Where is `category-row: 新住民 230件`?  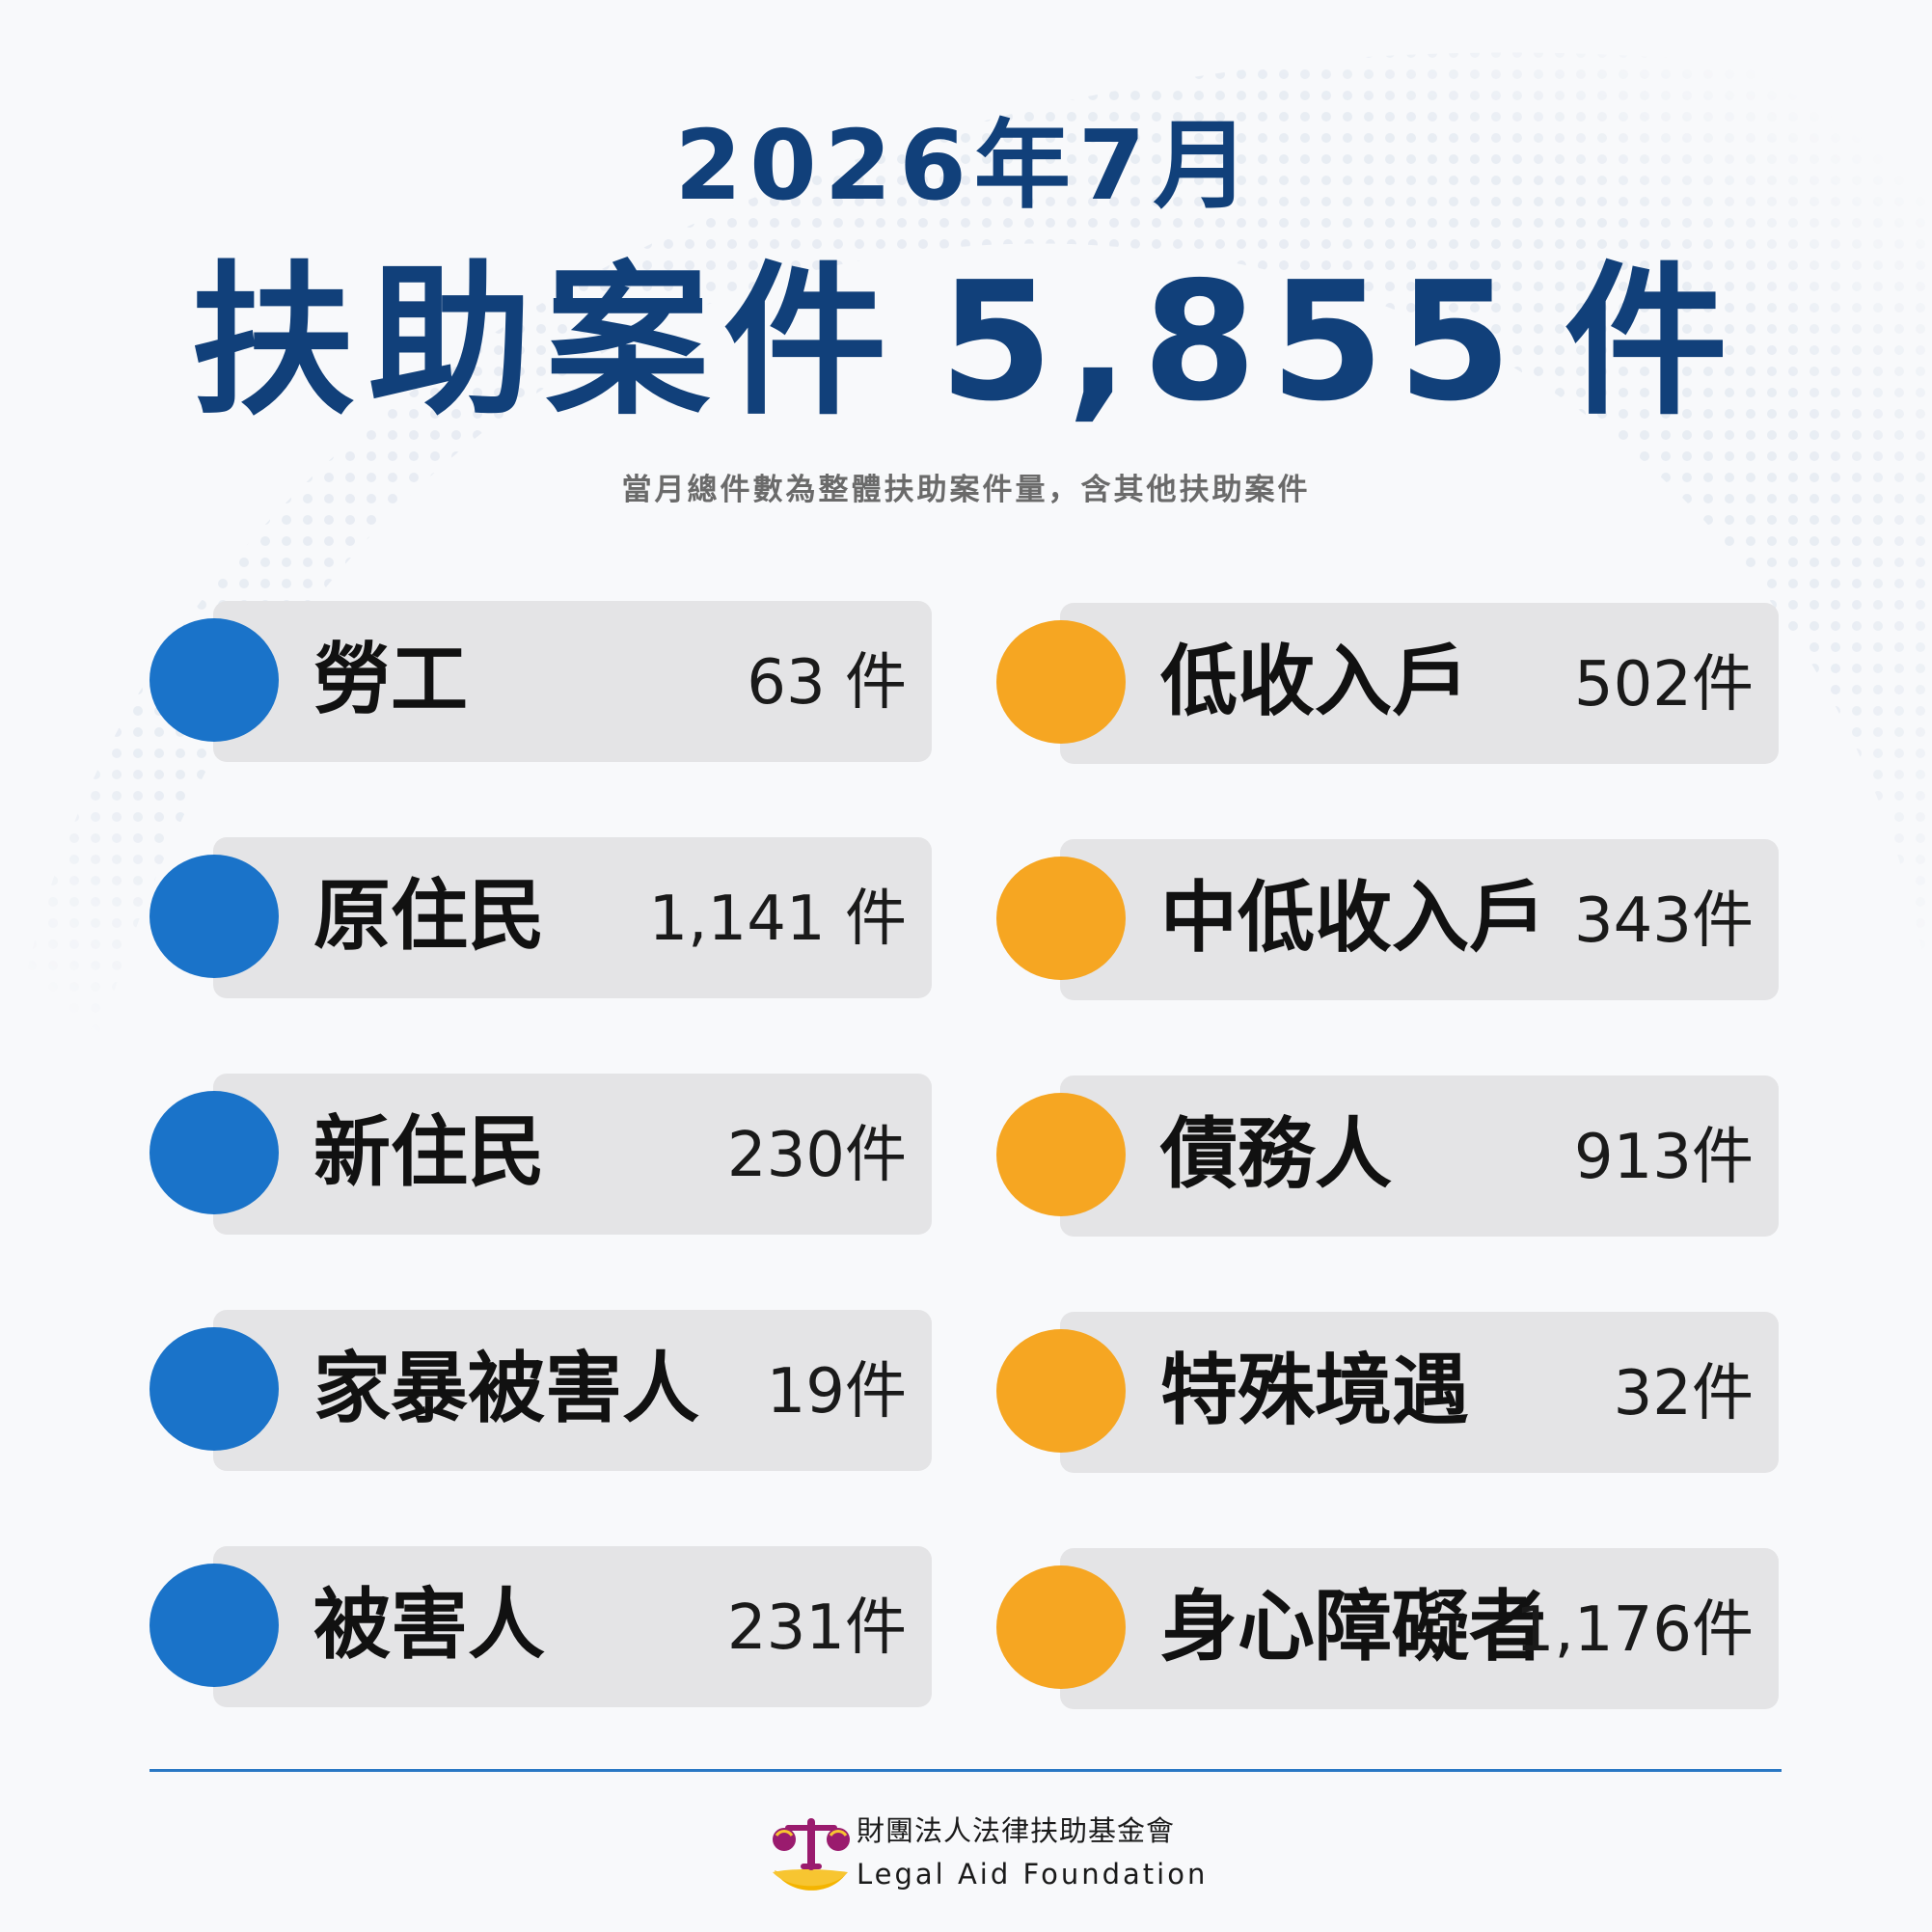
category-row: 新住民 230件 is located at coordinates (543, 1154).